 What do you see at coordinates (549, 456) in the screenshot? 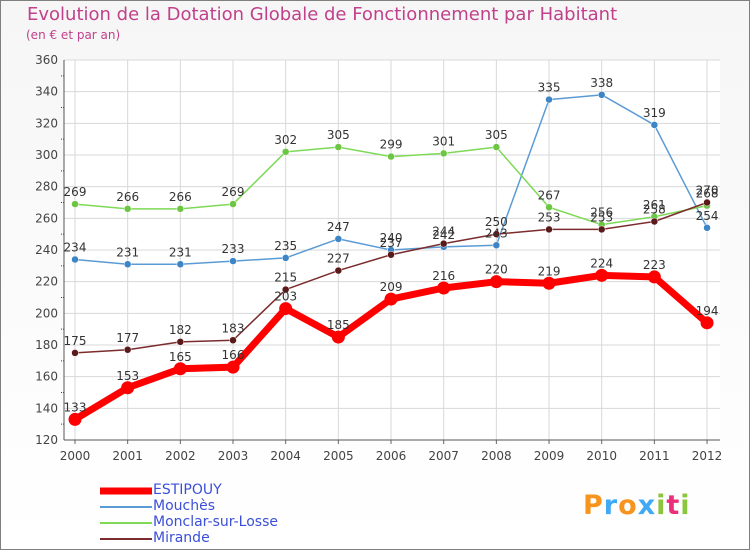
I see `x-tick-label: 2009` at bounding box center [549, 456].